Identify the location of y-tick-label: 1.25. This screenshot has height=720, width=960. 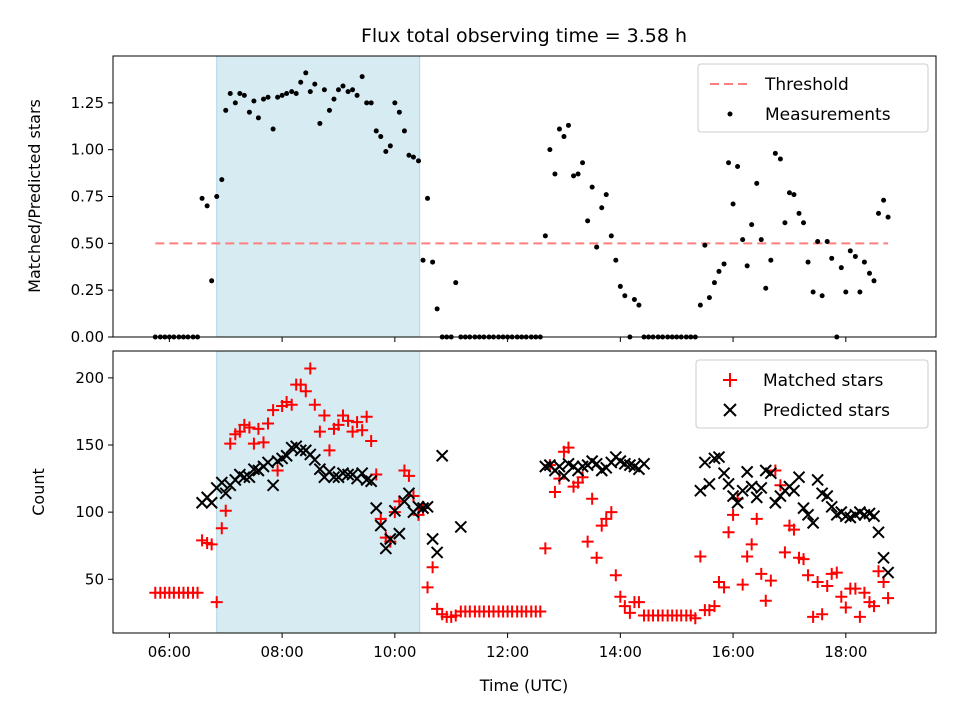
(87, 103).